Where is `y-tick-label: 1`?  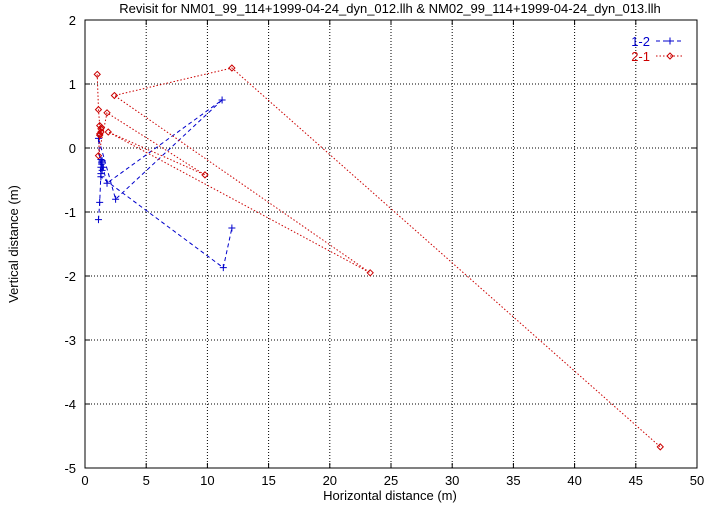 y-tick-label: 1 is located at coordinates (72, 84).